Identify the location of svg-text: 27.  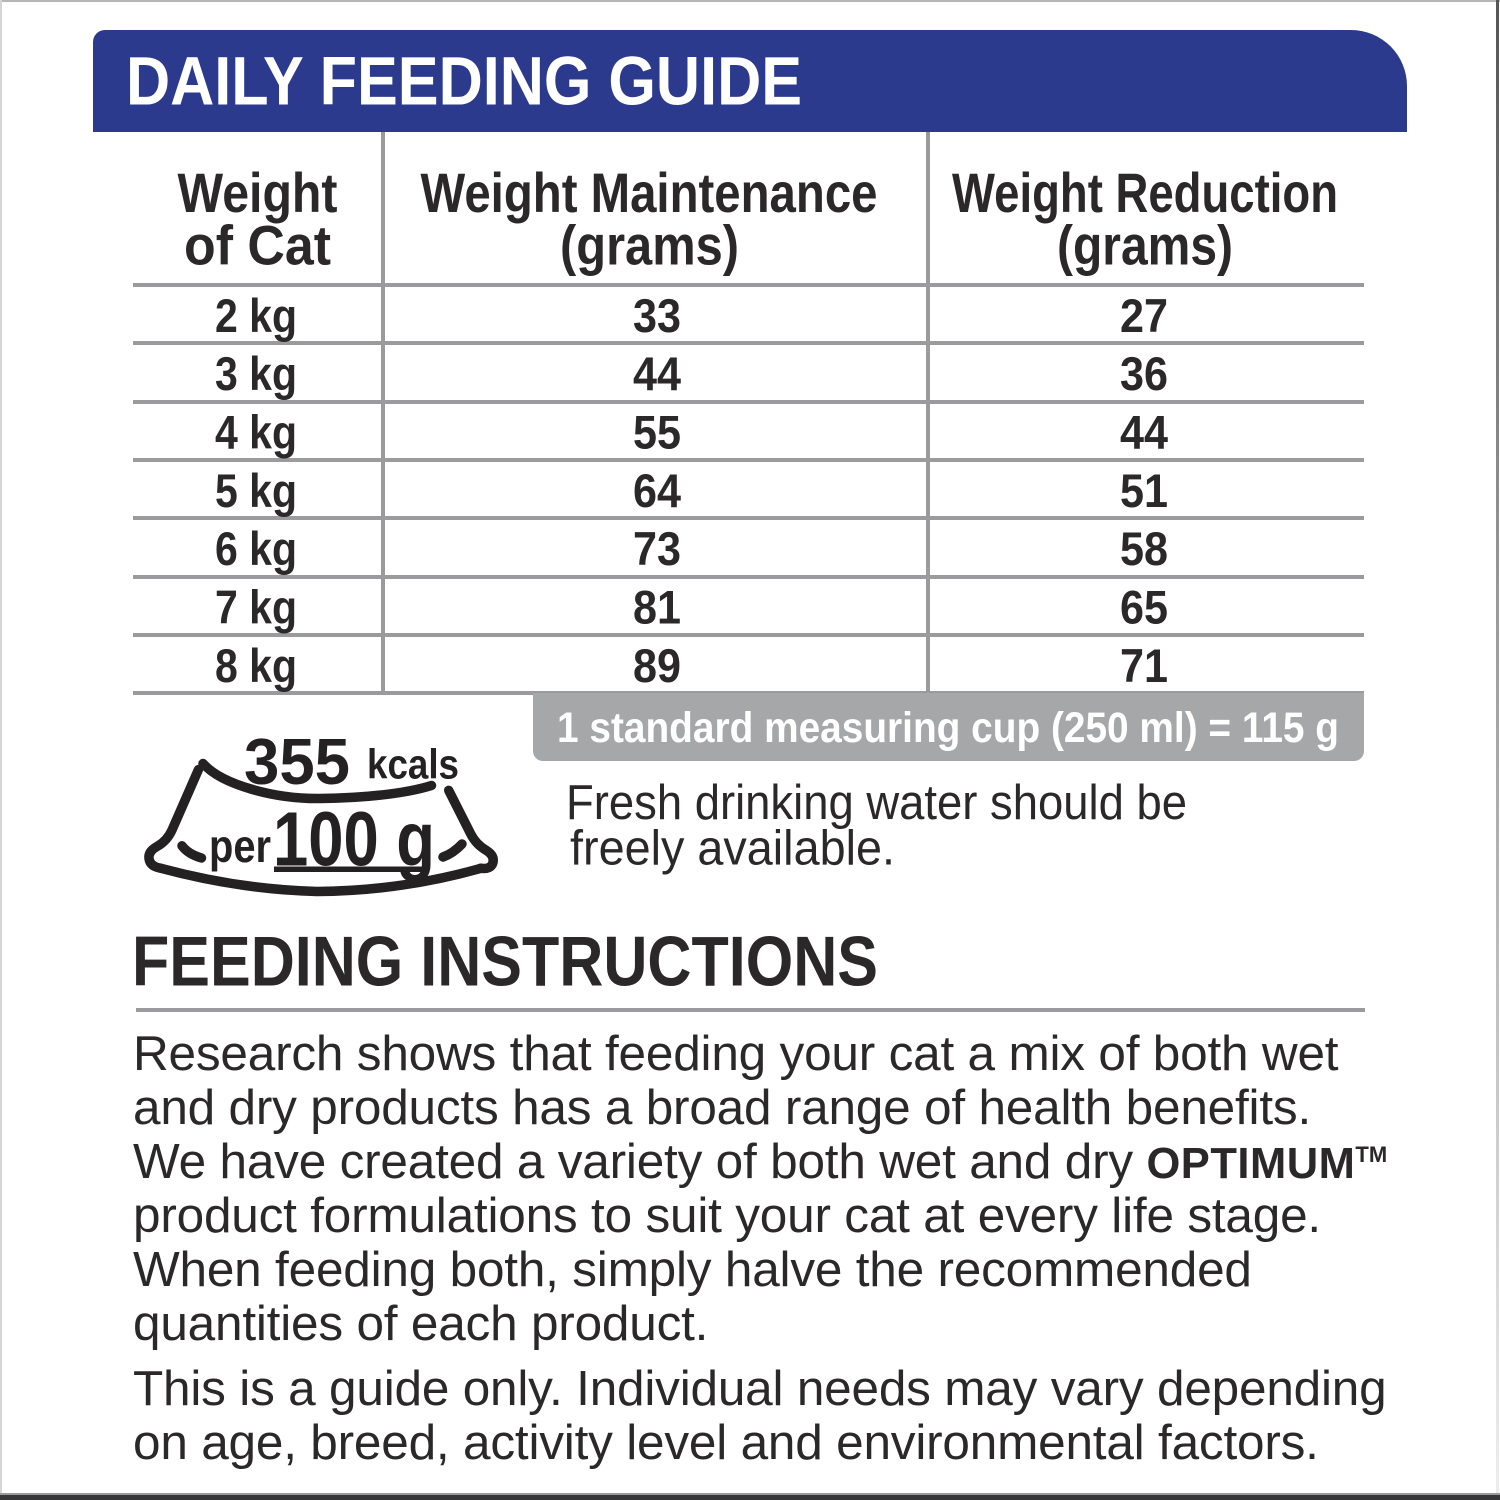
(1144, 315).